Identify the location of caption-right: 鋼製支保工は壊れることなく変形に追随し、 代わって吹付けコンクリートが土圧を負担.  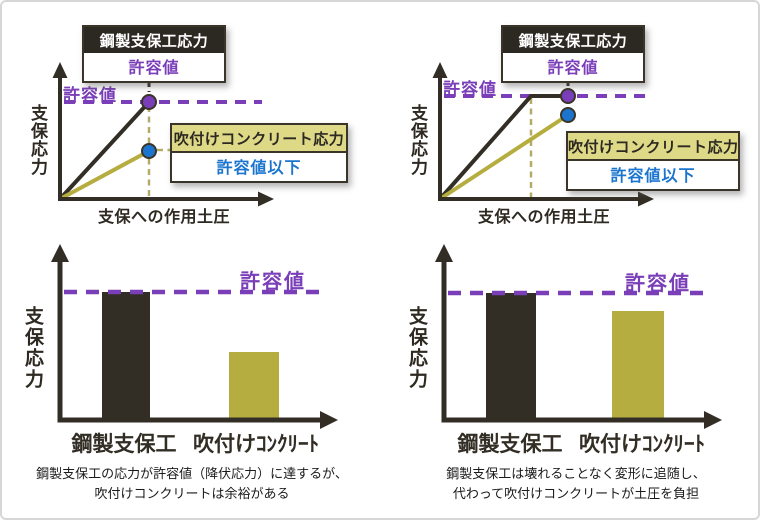
(576, 484).